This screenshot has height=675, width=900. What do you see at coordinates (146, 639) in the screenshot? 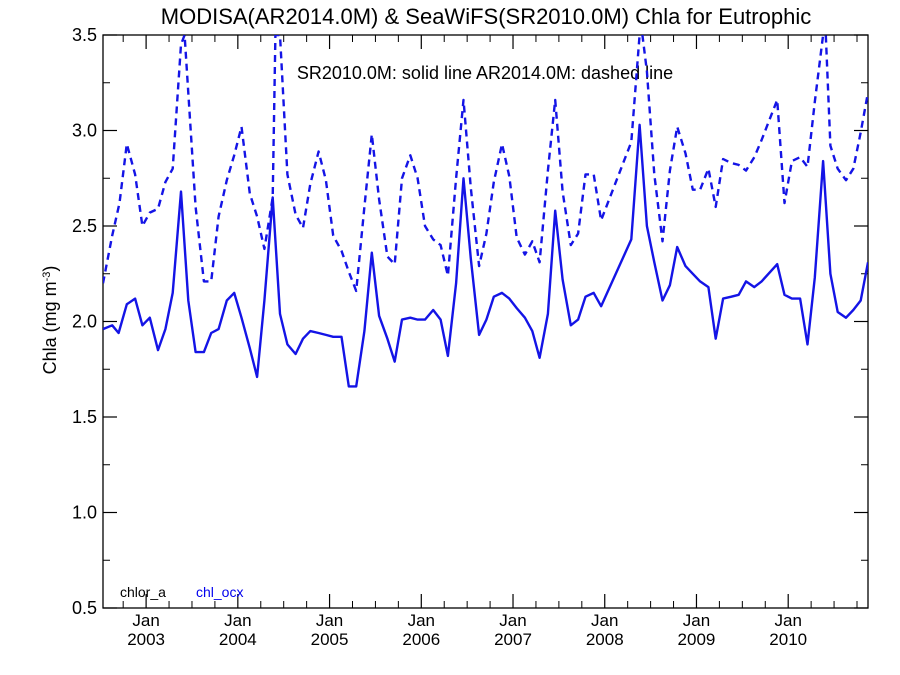
I see `x-tick-year: 2003` at bounding box center [146, 639].